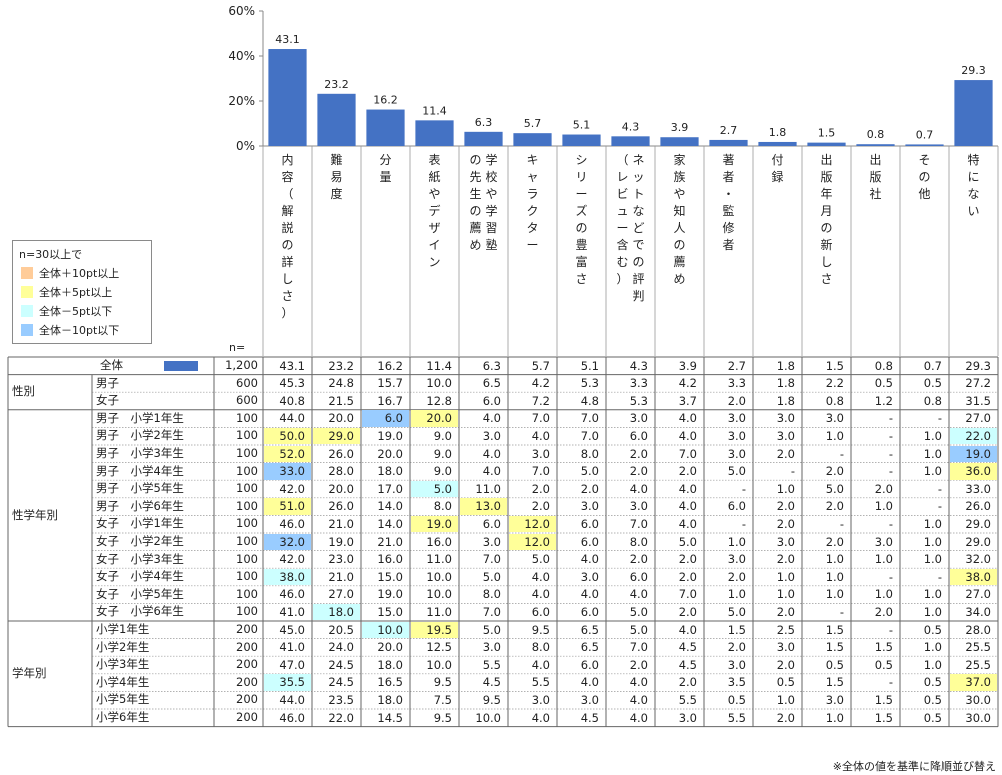 The width and height of the screenshot is (1002, 775). I want to click on category-label: 学校や学習塾の先生の薦め, so click(483, 202).